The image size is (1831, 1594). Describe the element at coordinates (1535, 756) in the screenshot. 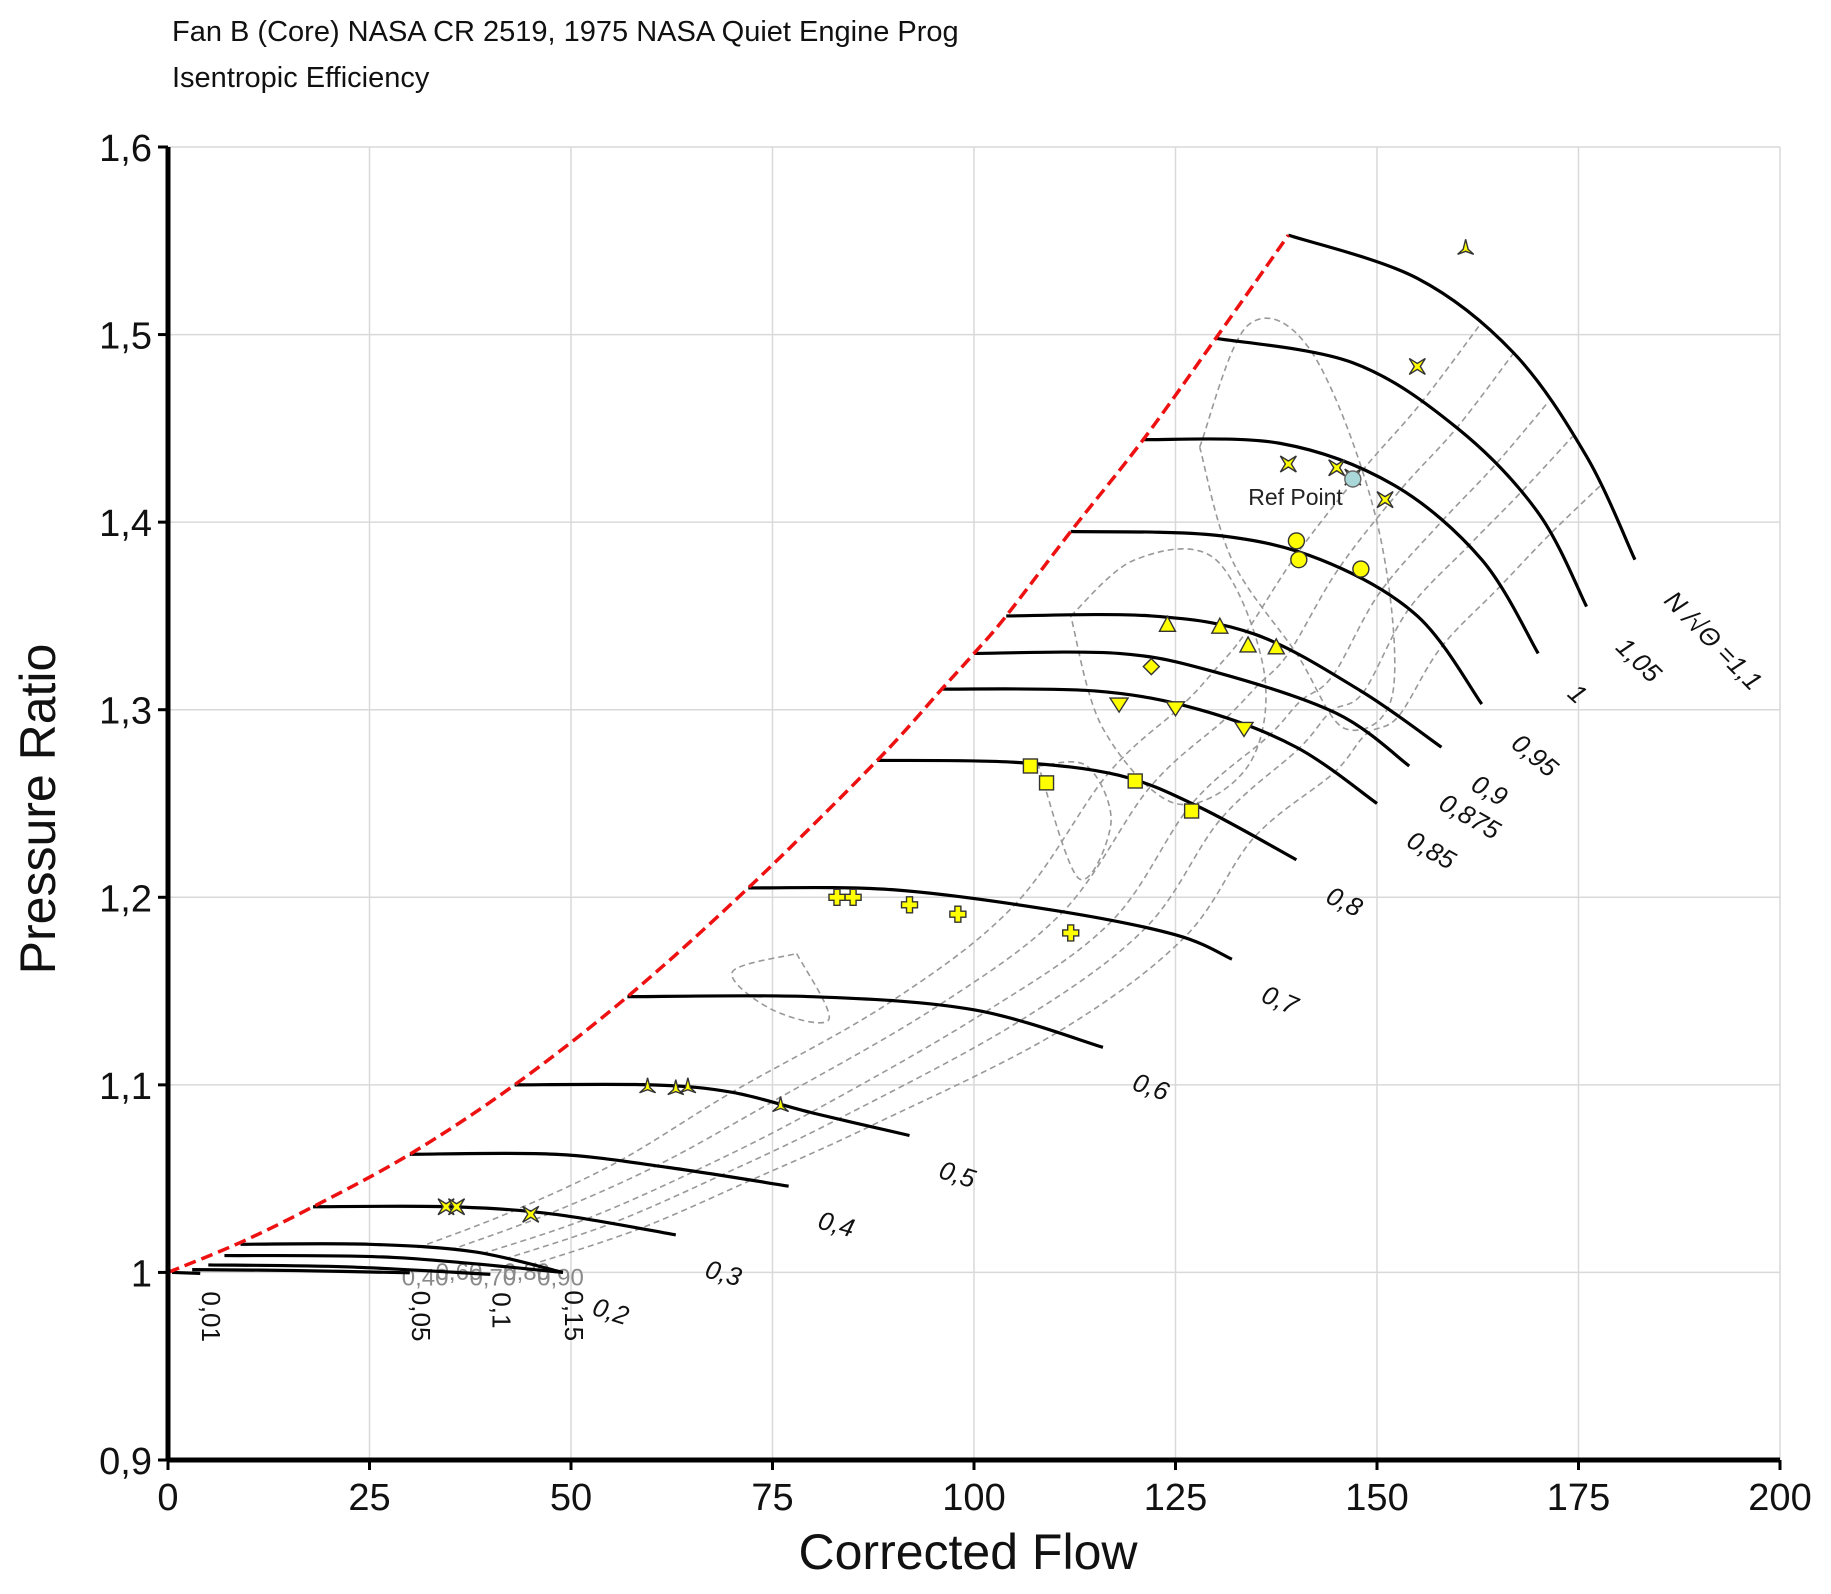

I see `speed-line-label: 0,95` at that location.